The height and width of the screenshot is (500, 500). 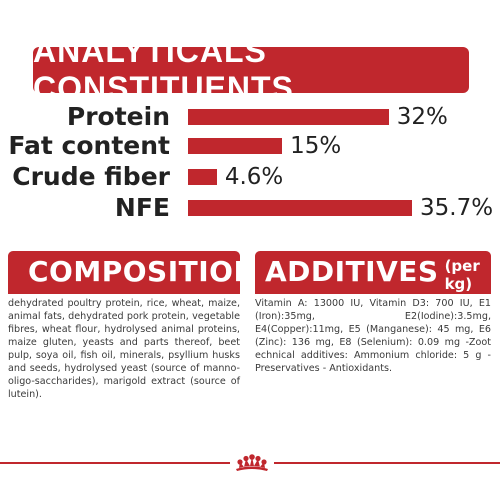 What do you see at coordinates (422, 117) in the screenshot?
I see `constituent-value: 32%` at bounding box center [422, 117].